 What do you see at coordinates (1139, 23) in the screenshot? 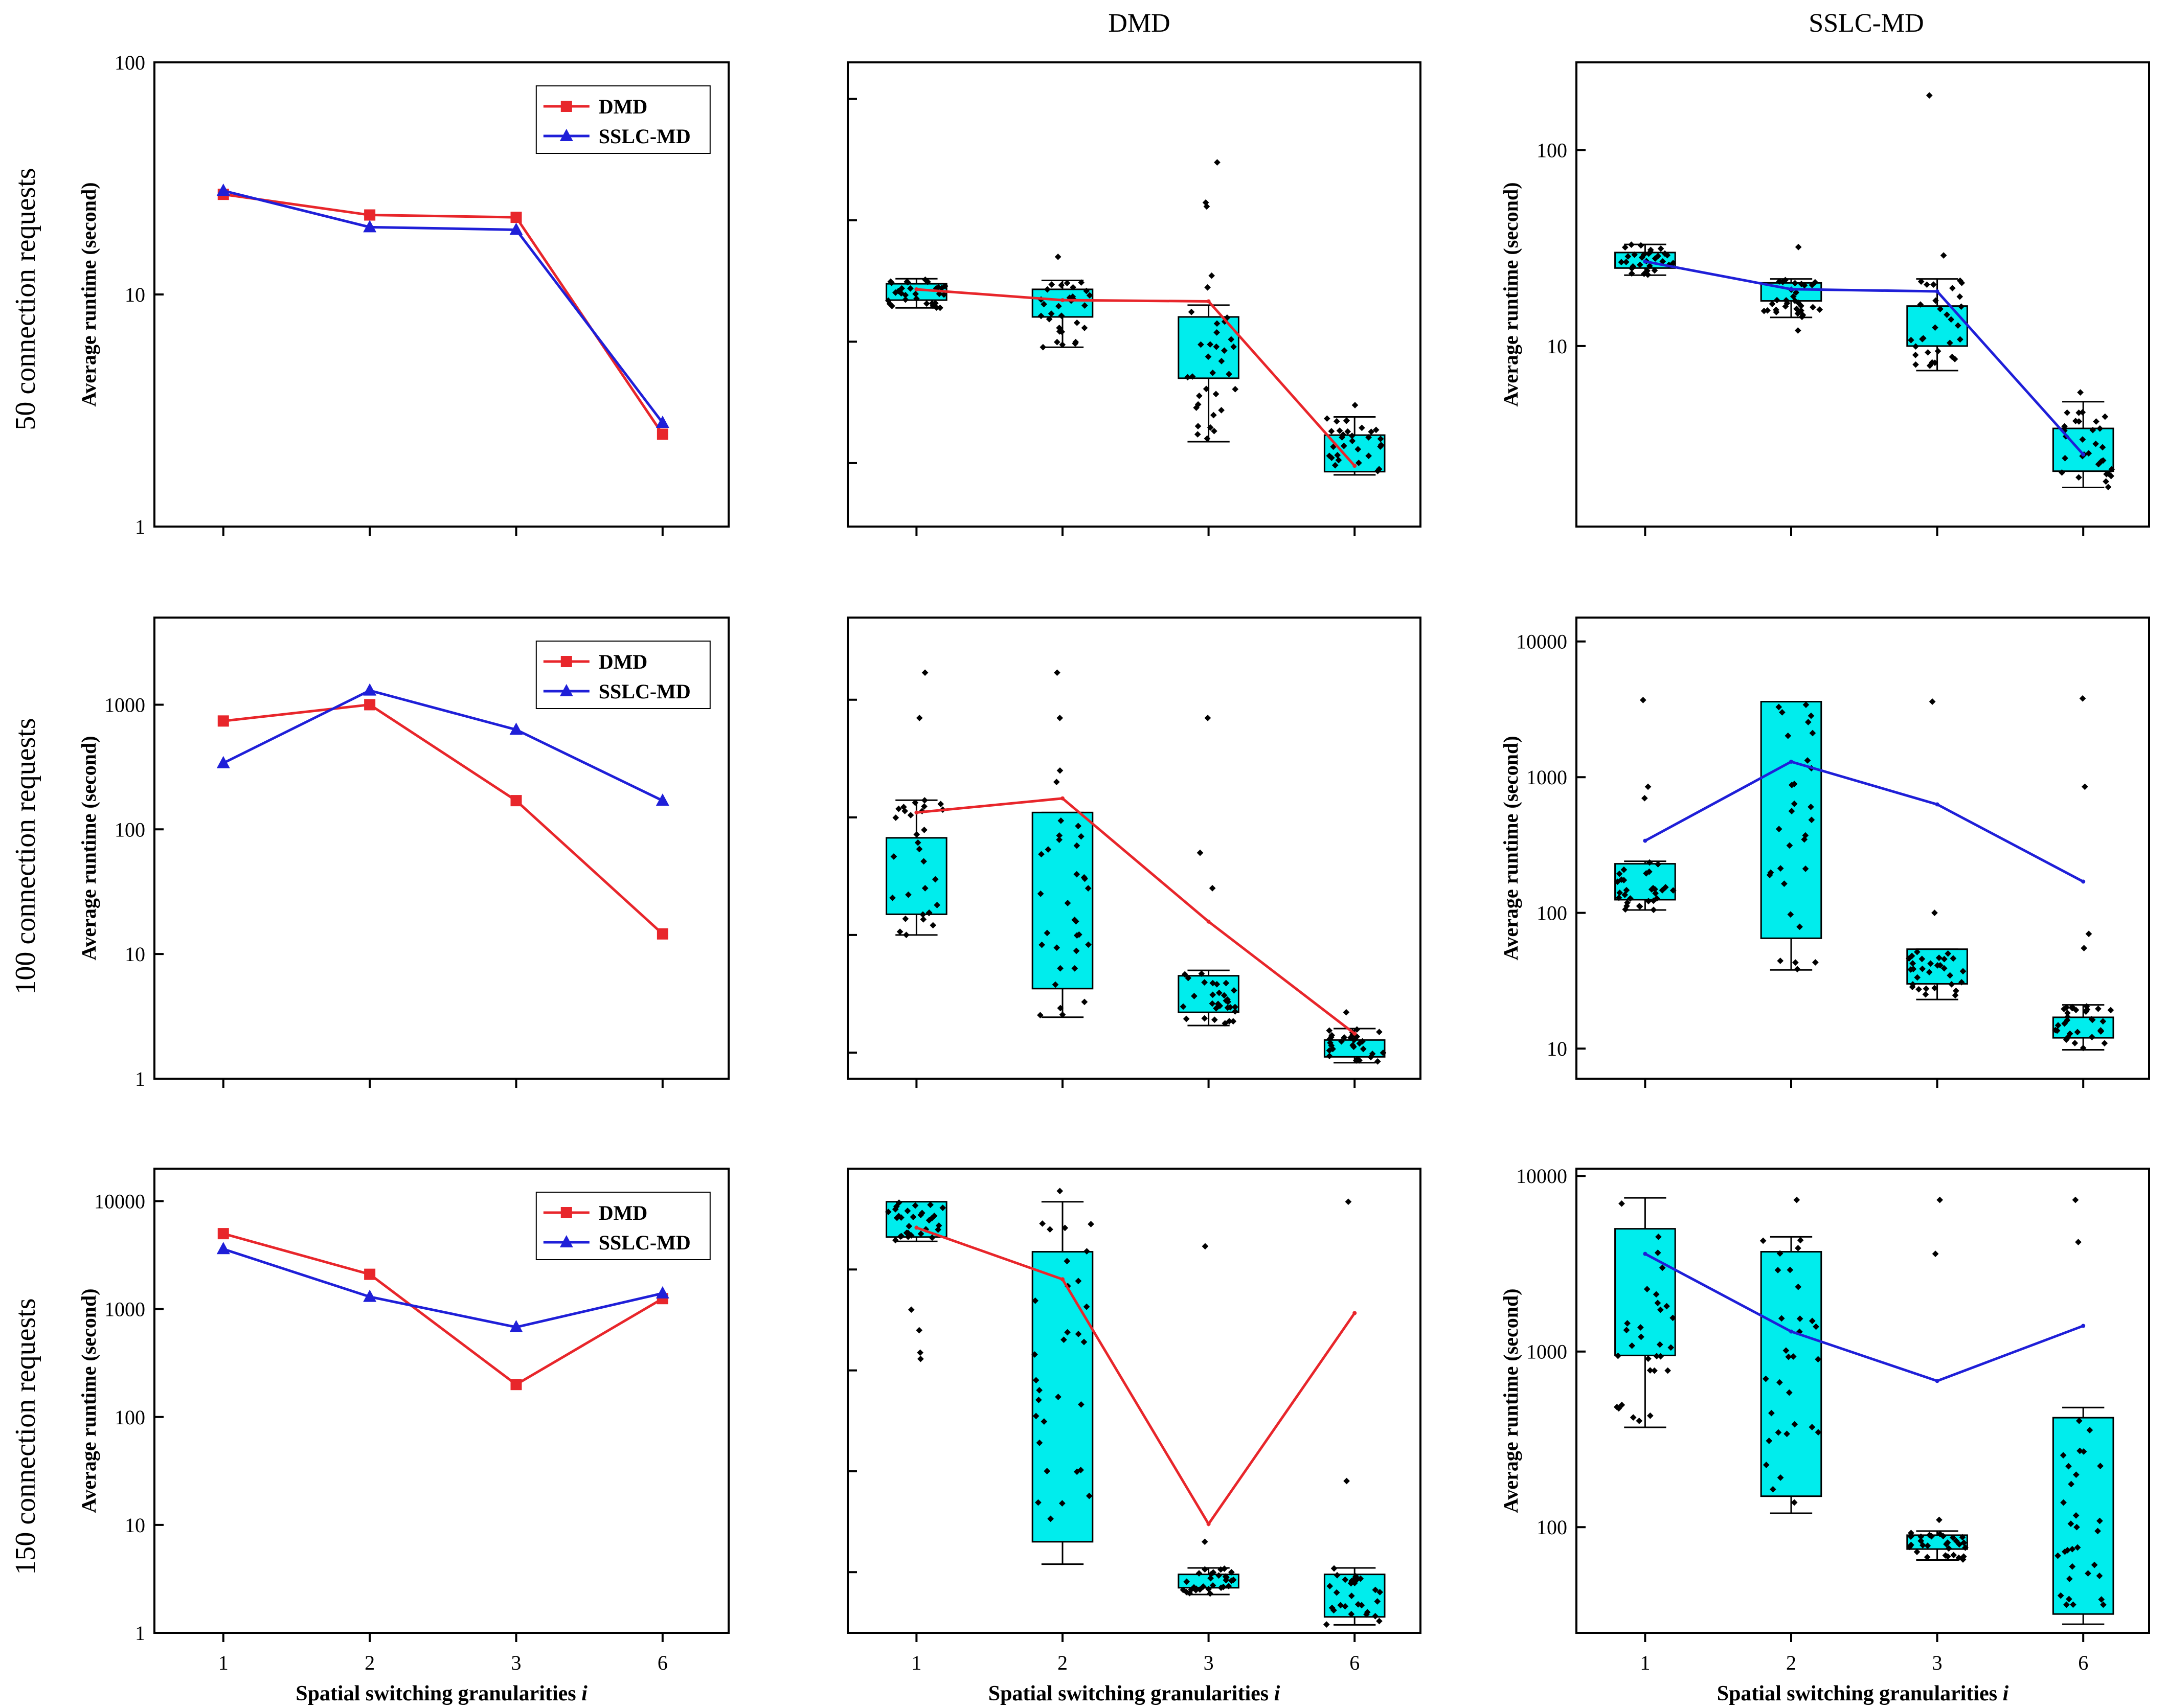
I see `column-title-dmd: DMD` at bounding box center [1139, 23].